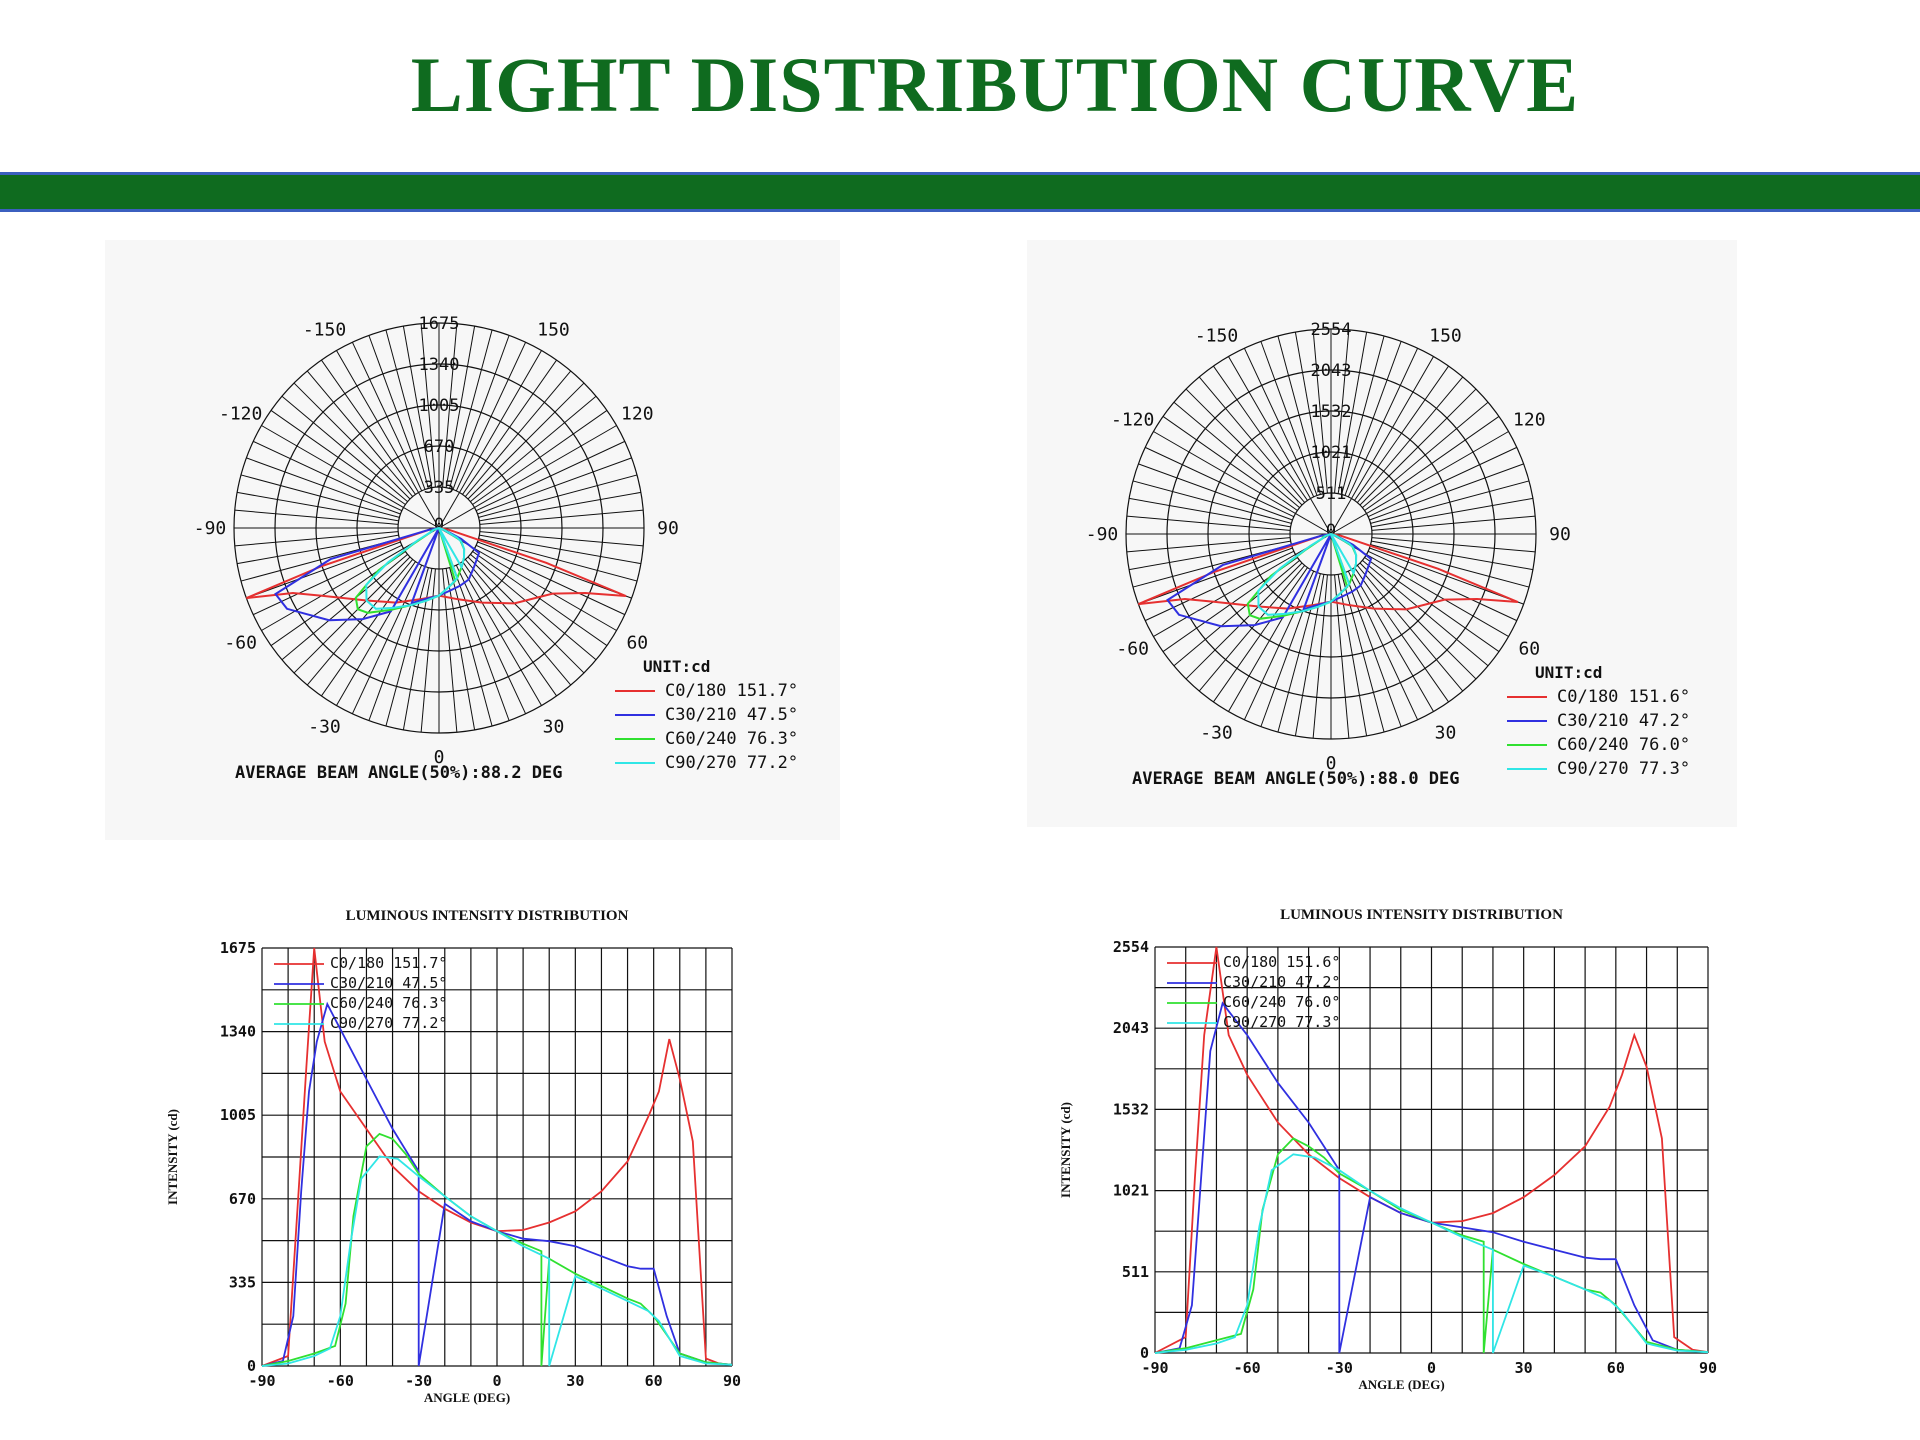 Image resolution: width=1920 pixels, height=1440 pixels. Describe the element at coordinates (439, 447) in the screenshot. I see `radial-tick-label: 670` at that location.